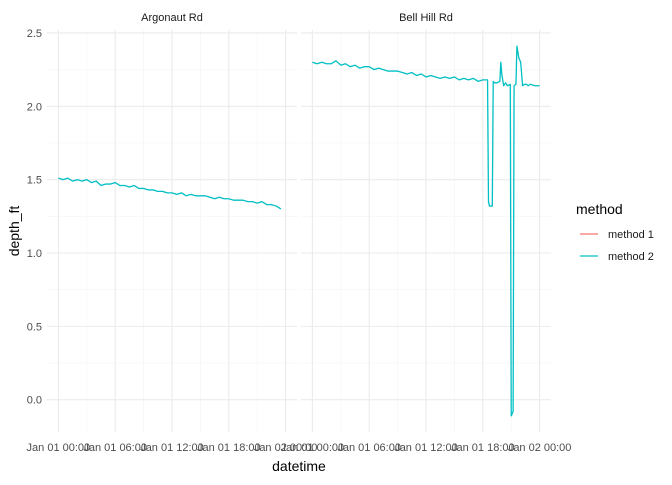  What do you see at coordinates (34, 181) in the screenshot?
I see `y-tick-label: 1.5` at bounding box center [34, 181].